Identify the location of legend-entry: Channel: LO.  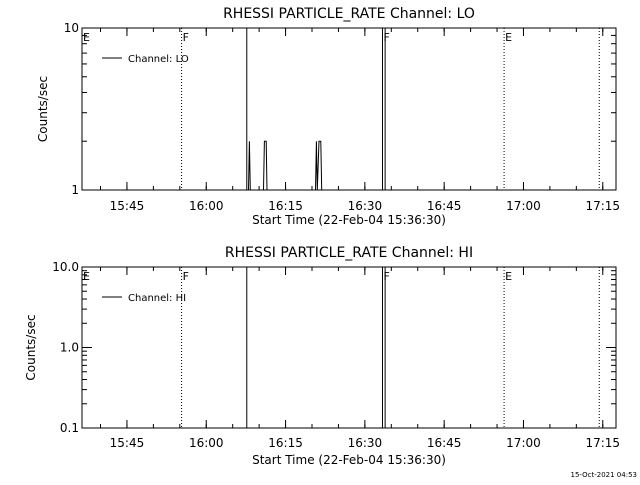
(158, 59).